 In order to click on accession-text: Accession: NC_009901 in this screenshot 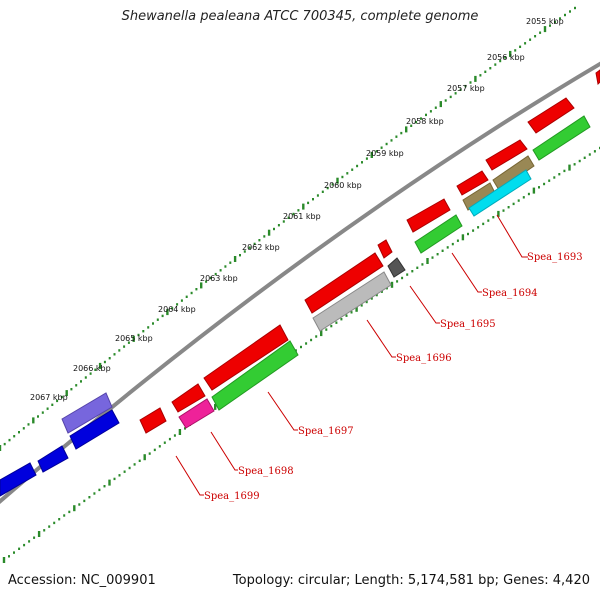, I will do `click(82, 580)`.